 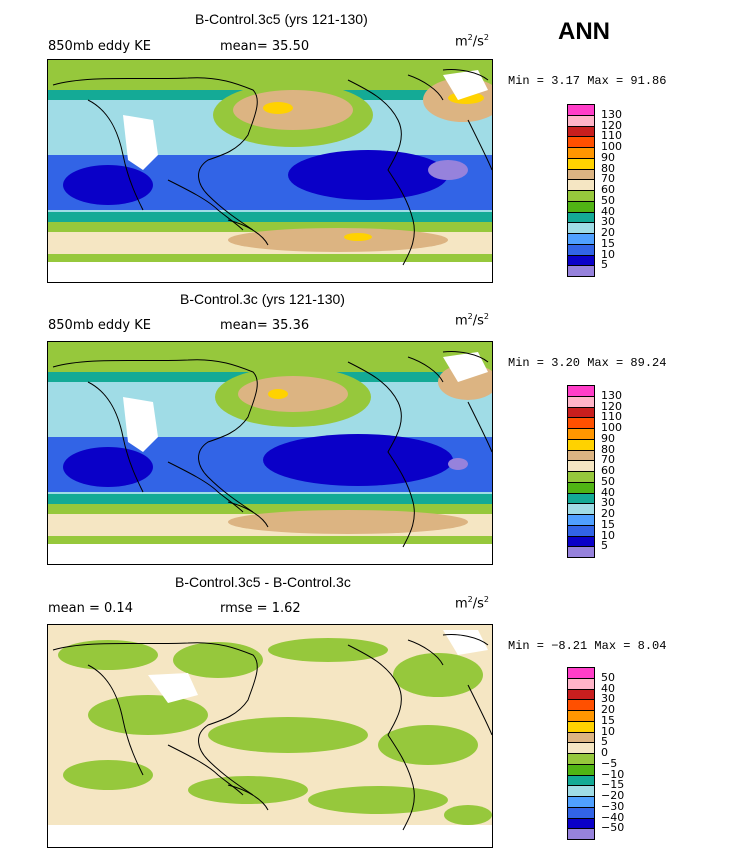 What do you see at coordinates (265, 46) in the screenshot?
I see `panel1-mean-label: mean= 35.50` at bounding box center [265, 46].